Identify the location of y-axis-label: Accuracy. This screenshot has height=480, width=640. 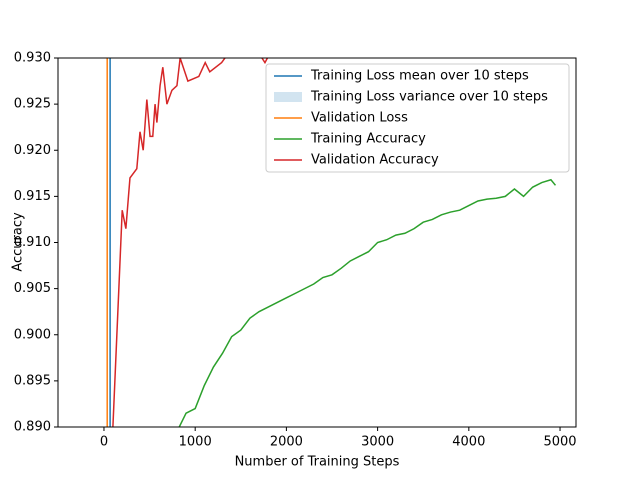
(18, 242).